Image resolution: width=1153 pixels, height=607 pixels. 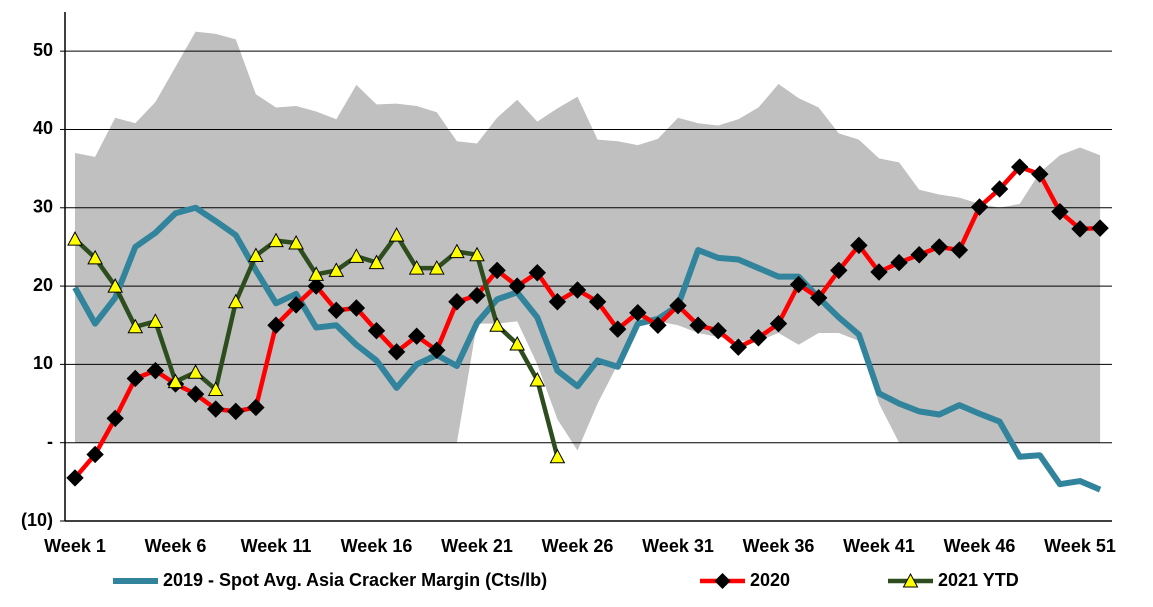 I want to click on legend-item: 2020, so click(x=745, y=580).